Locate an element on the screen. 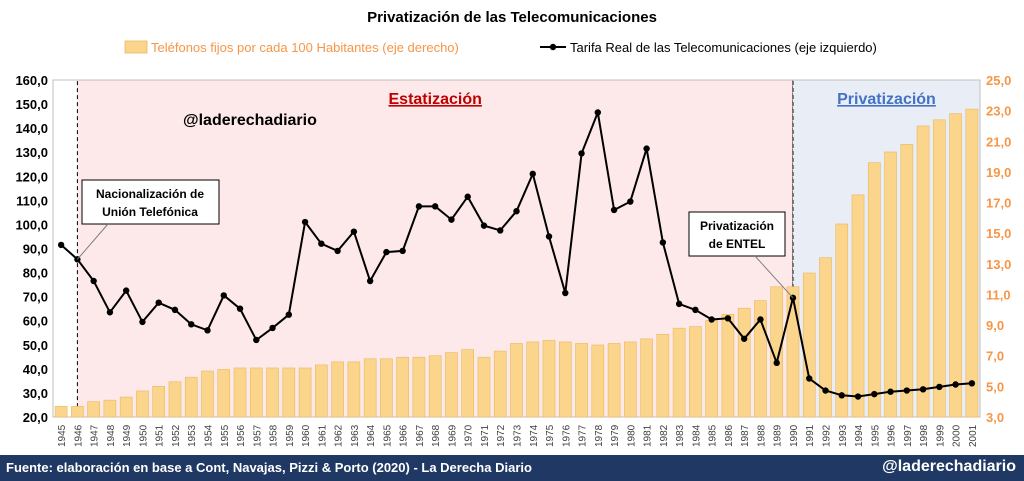  annotation-text-line2: Unión Telefónica is located at coordinates (150, 212).